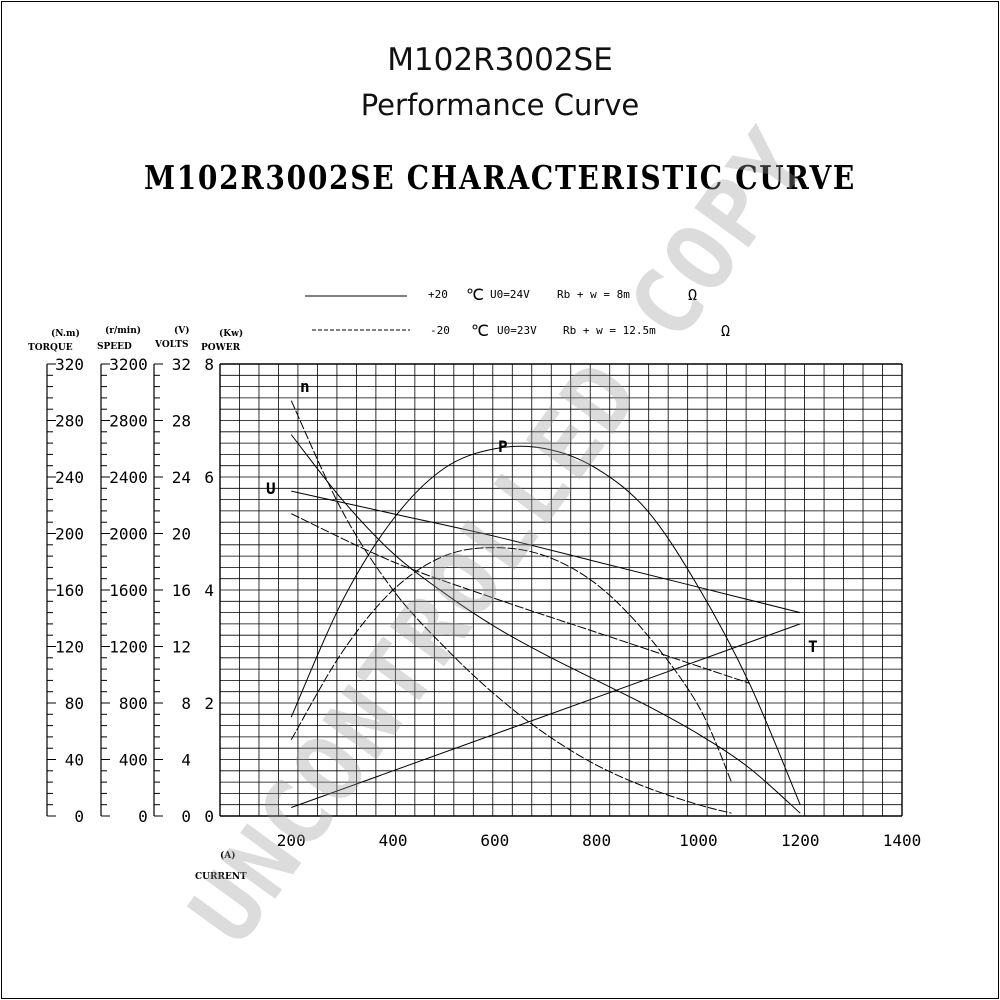 The height and width of the screenshot is (1000, 1000). What do you see at coordinates (79, 816) in the screenshot?
I see `tick-label-torque: 0` at bounding box center [79, 816].